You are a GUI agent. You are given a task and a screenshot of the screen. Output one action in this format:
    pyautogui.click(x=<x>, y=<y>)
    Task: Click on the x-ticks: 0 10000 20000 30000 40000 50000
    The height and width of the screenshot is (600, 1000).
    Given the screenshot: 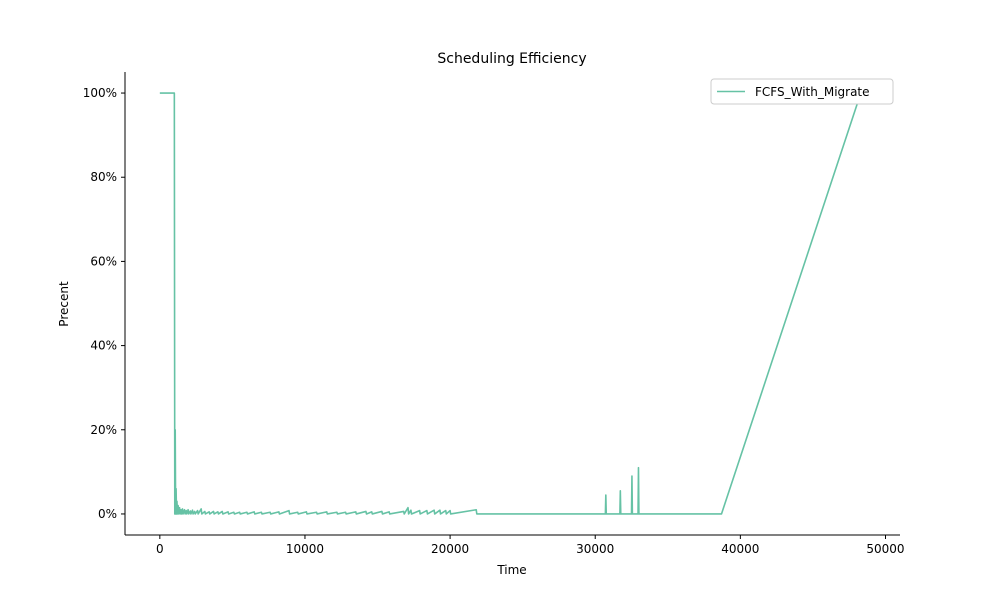 What is the action you would take?
    pyautogui.click(x=530, y=545)
    